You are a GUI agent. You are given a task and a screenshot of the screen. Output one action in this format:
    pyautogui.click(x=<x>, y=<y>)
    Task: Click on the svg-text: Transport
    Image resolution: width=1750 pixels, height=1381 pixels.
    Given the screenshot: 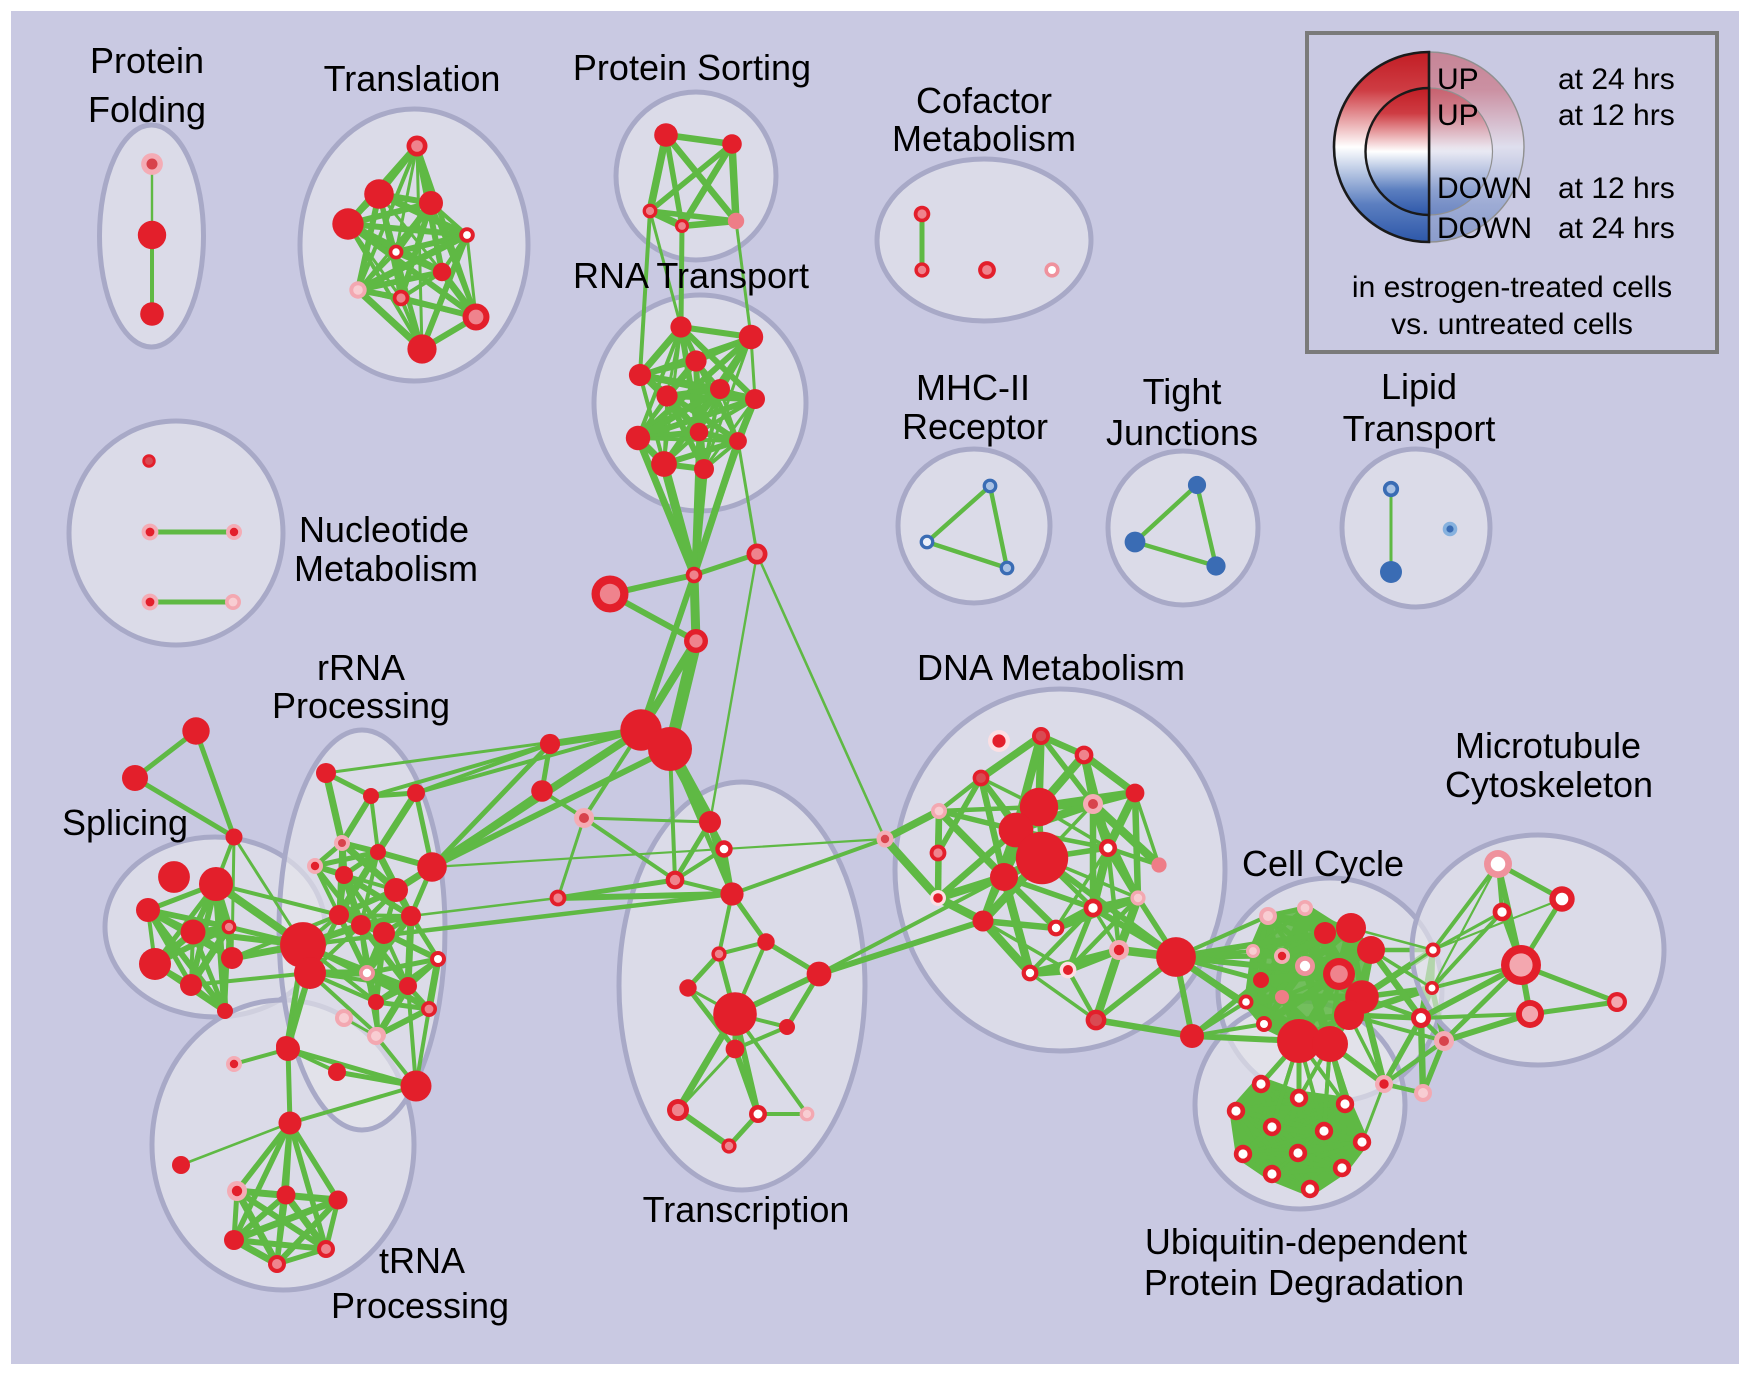 What is the action you would take?
    pyautogui.click(x=1419, y=428)
    